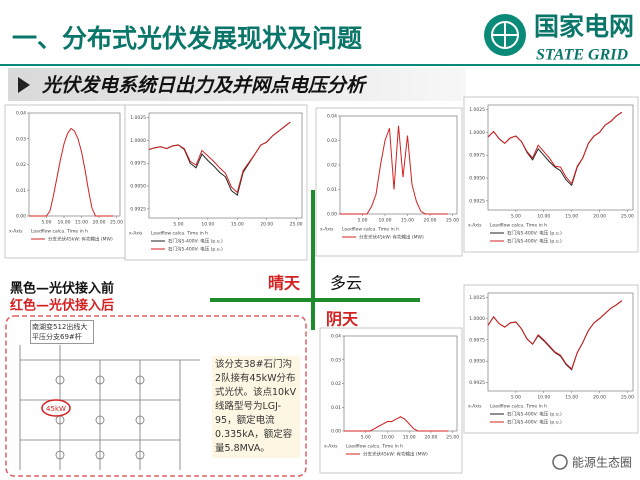  What do you see at coordinates (62, 332) in the screenshot?
I see `circuit-location: 南湖变512出线大平压分支69#杆` at bounding box center [62, 332].